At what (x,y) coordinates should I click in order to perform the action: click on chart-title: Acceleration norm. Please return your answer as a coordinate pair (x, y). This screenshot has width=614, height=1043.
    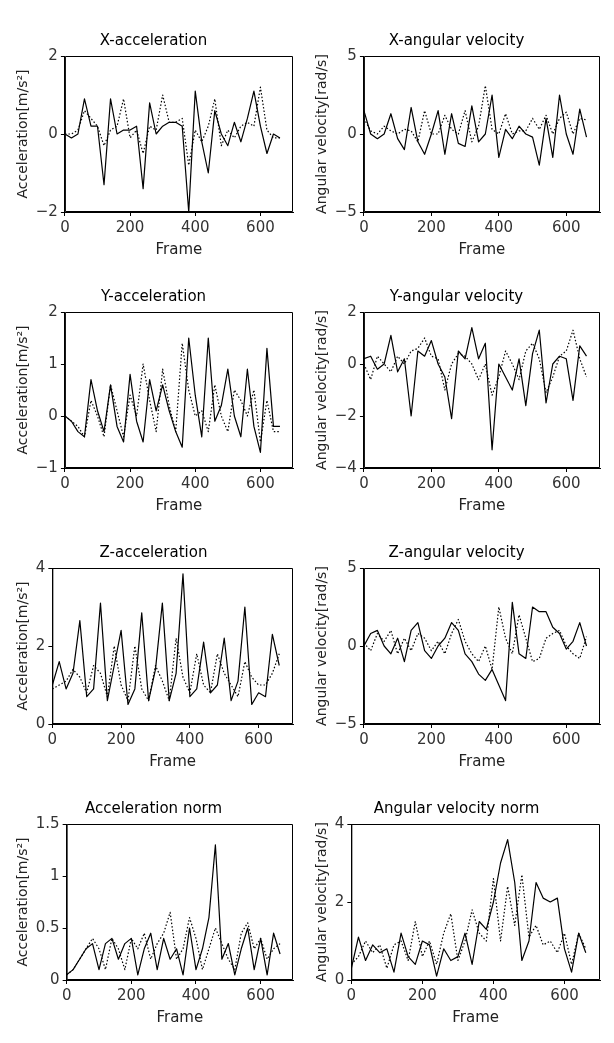
    Looking at the image, I should click on (153, 807).